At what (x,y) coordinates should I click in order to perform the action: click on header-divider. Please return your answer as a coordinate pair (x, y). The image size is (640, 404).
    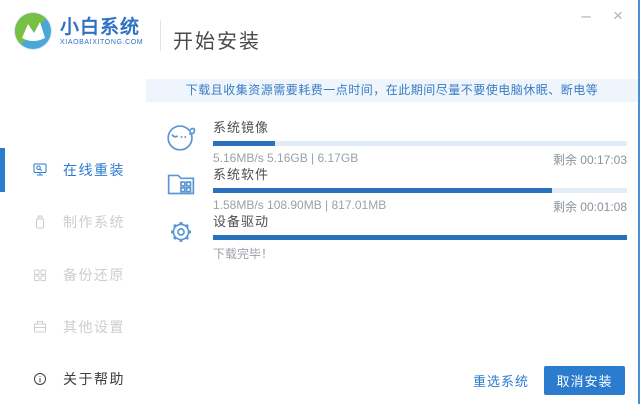
    Looking at the image, I should click on (160, 35).